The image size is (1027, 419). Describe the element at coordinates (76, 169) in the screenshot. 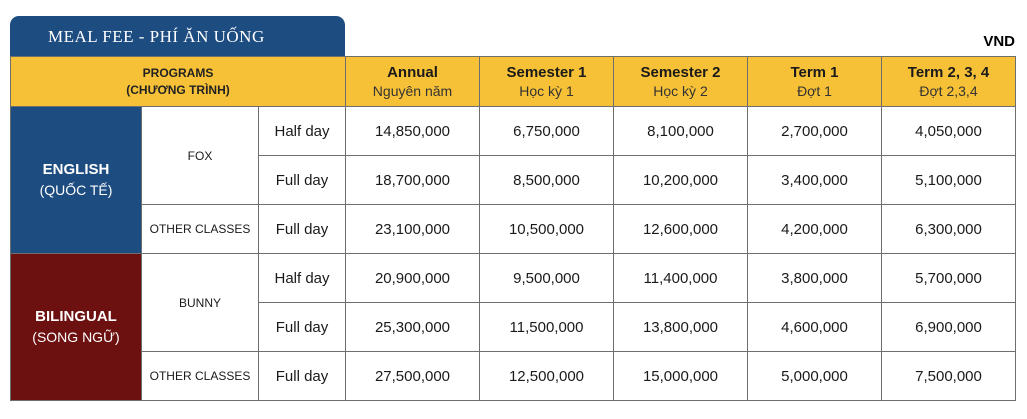

I see `group-name: ENGLISH` at that location.